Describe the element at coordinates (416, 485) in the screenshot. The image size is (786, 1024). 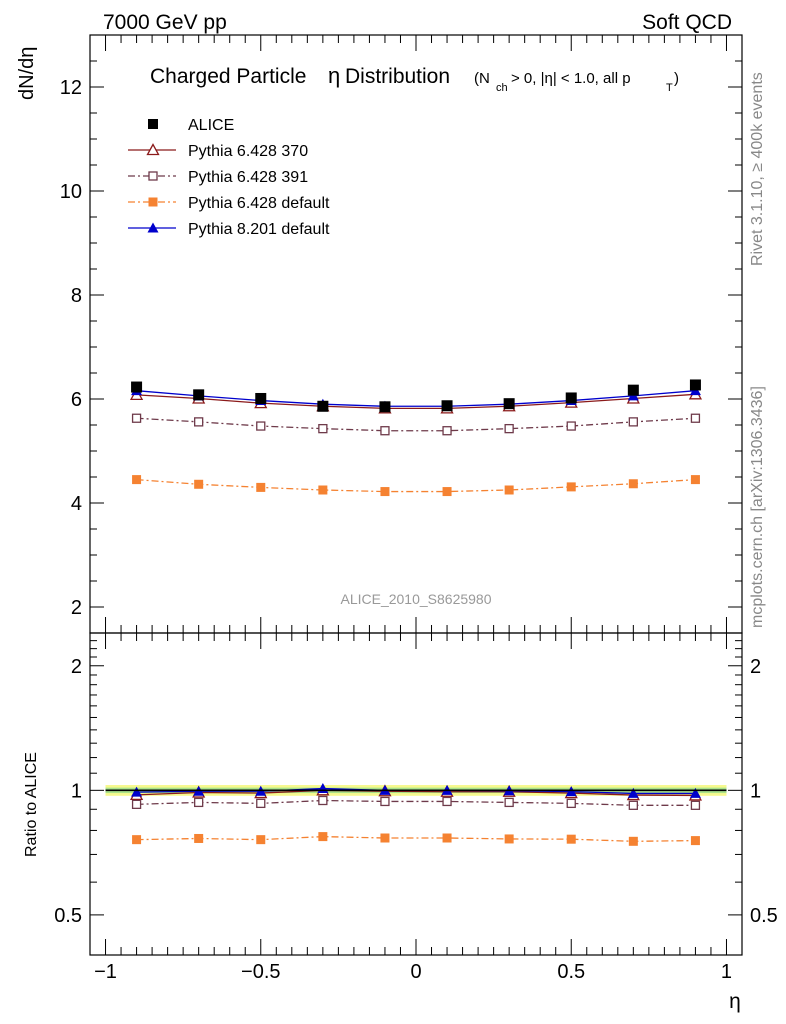
I see `main-line-p6def` at that location.